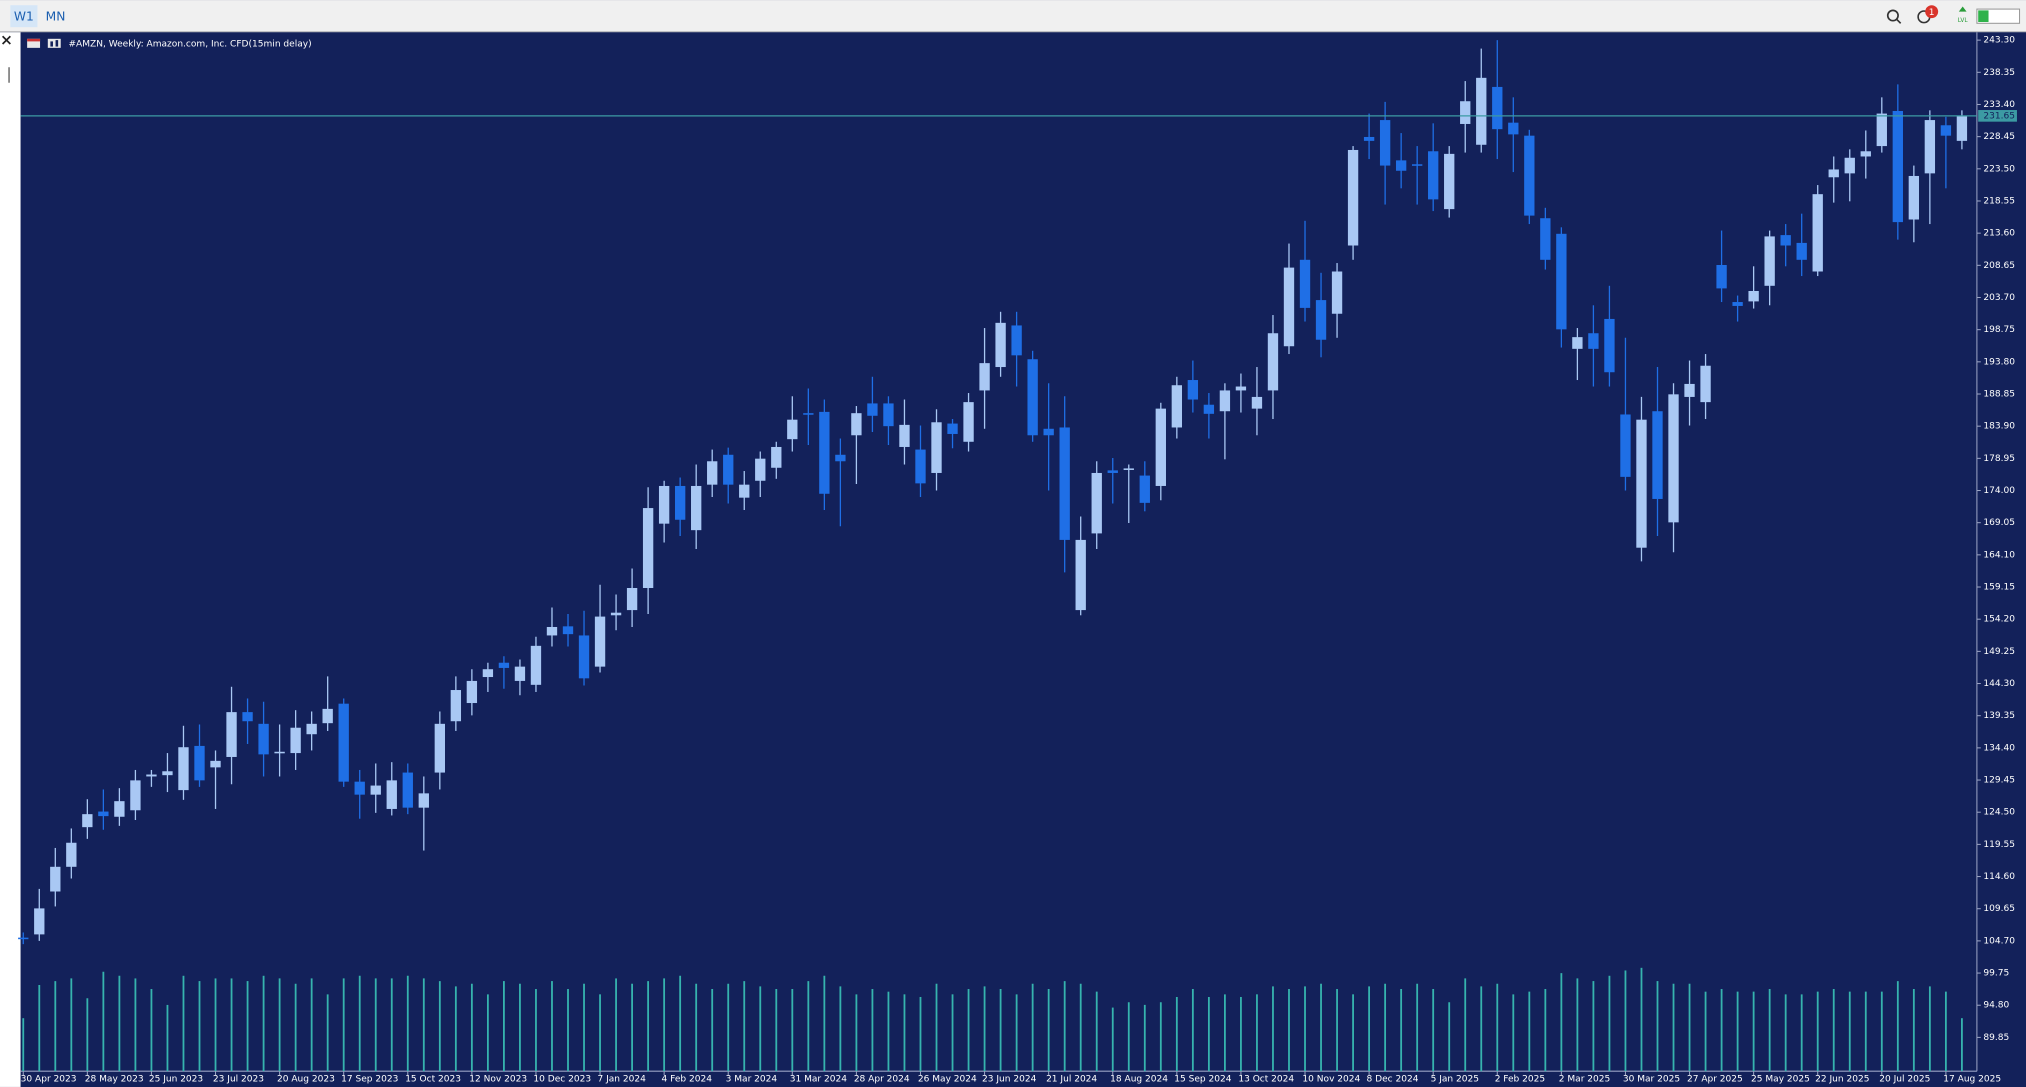 The height and width of the screenshot is (1087, 2026). What do you see at coordinates (1963, 15) in the screenshot?
I see `level-icon: LVL` at bounding box center [1963, 15].